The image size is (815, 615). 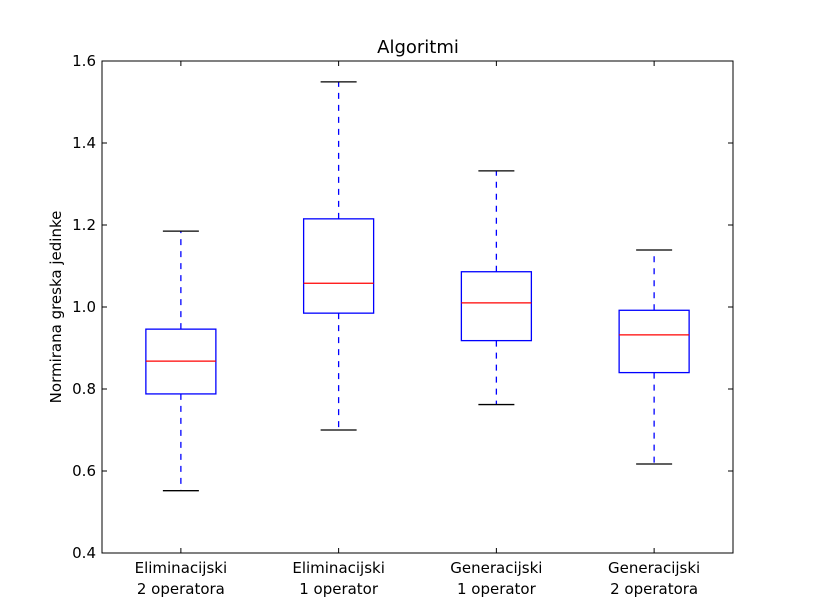 What do you see at coordinates (338, 568) in the screenshot?
I see `x-tick-label-1-0: Eliminacijski` at bounding box center [338, 568].